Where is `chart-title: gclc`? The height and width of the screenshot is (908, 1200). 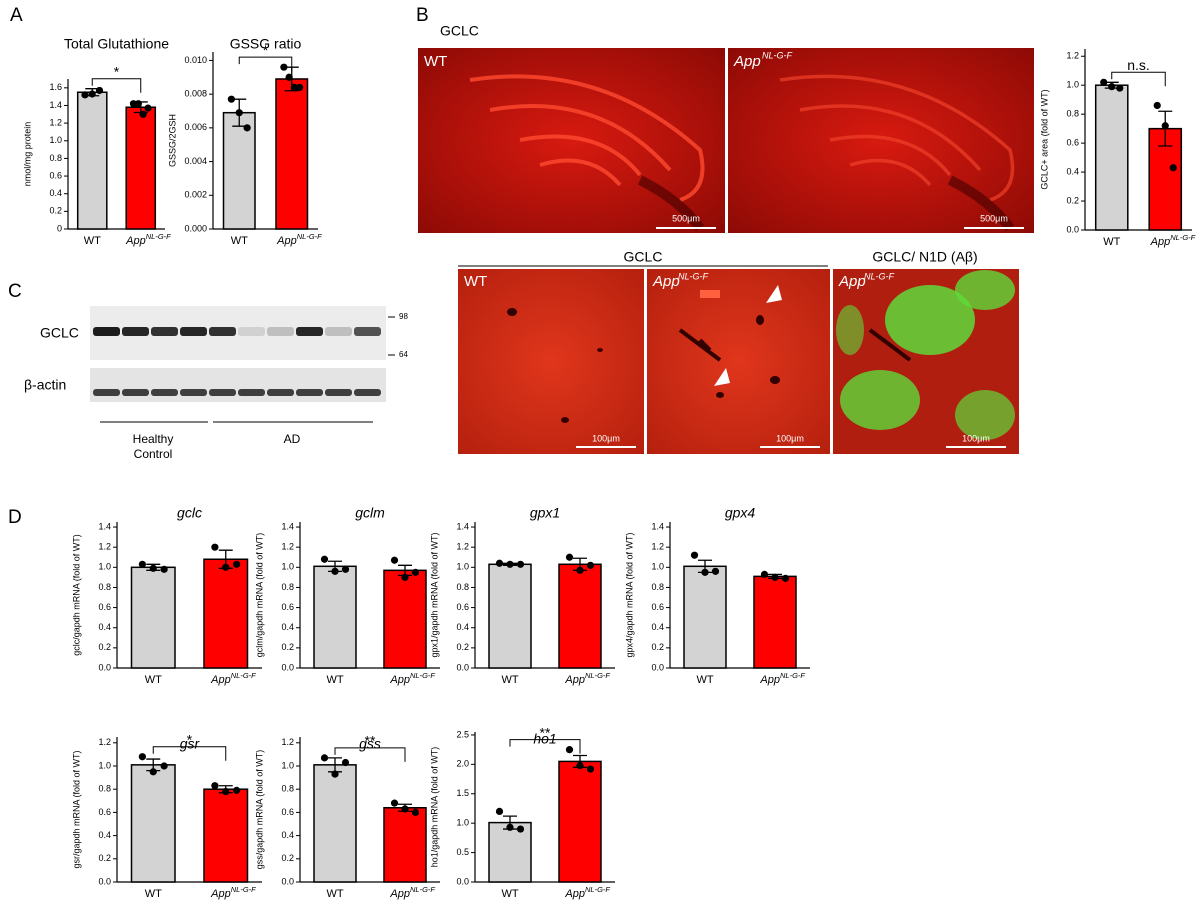 chart-title: gclc is located at coordinates (189, 513).